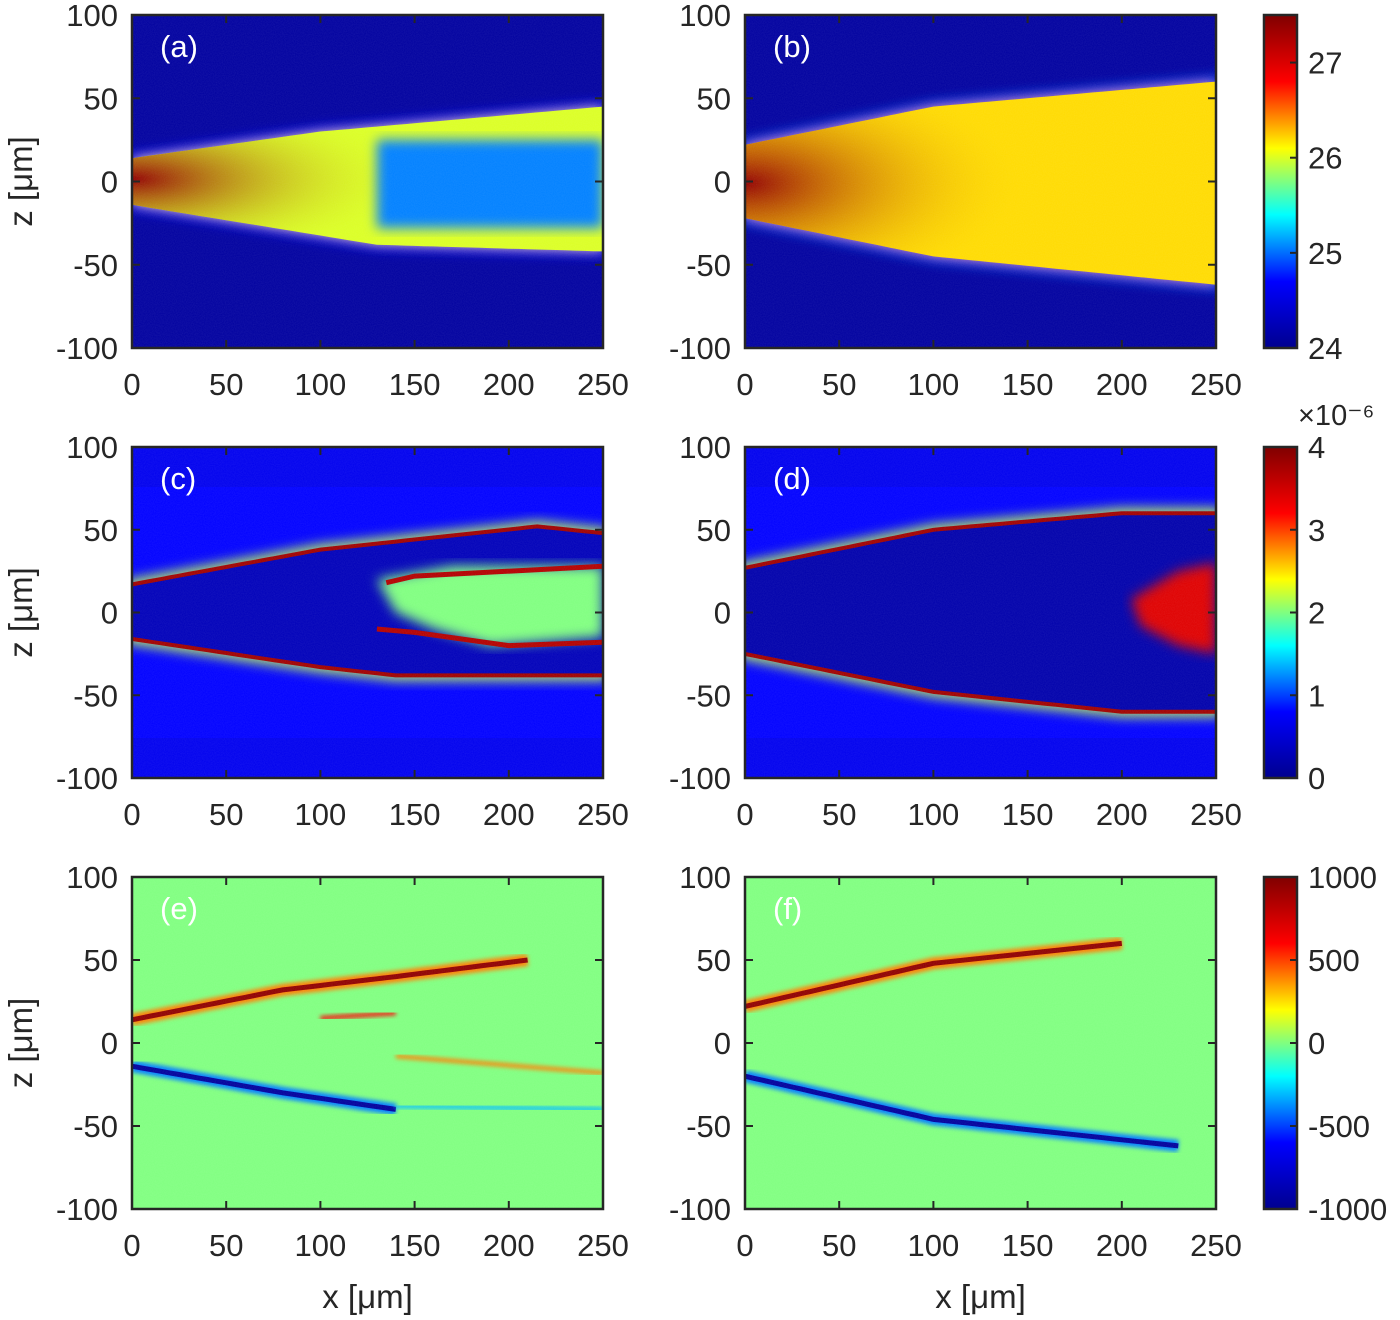 This screenshot has height=1320, width=1400. I want to click on colorbar-3: -1000 -500 0 500 1000, so click(1324, 1043).